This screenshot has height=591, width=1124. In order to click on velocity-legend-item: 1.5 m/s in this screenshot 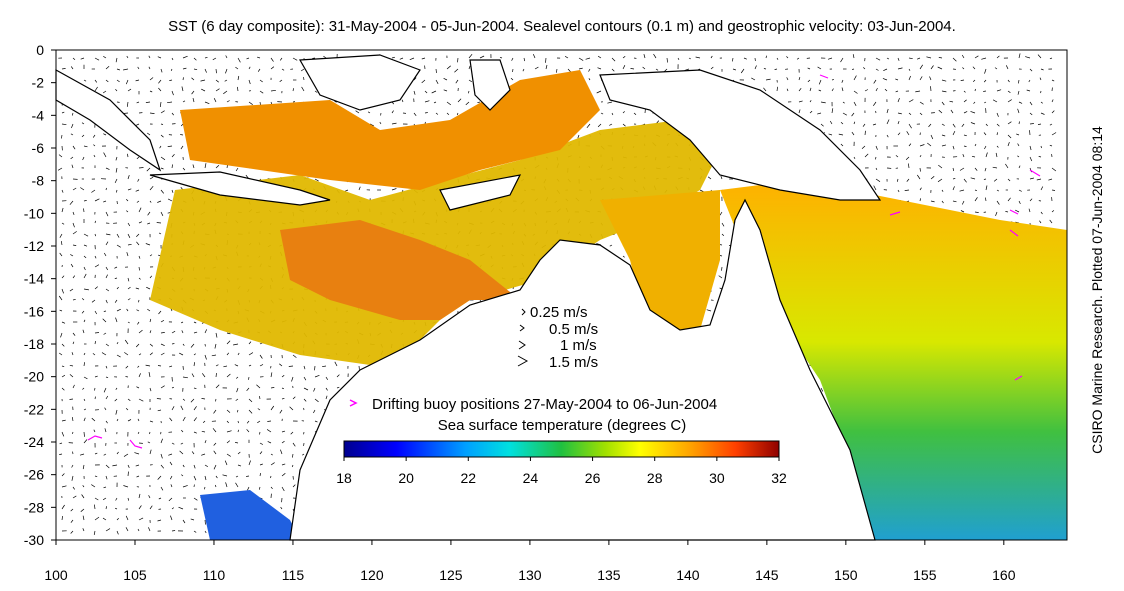, I will do `click(557, 362)`.